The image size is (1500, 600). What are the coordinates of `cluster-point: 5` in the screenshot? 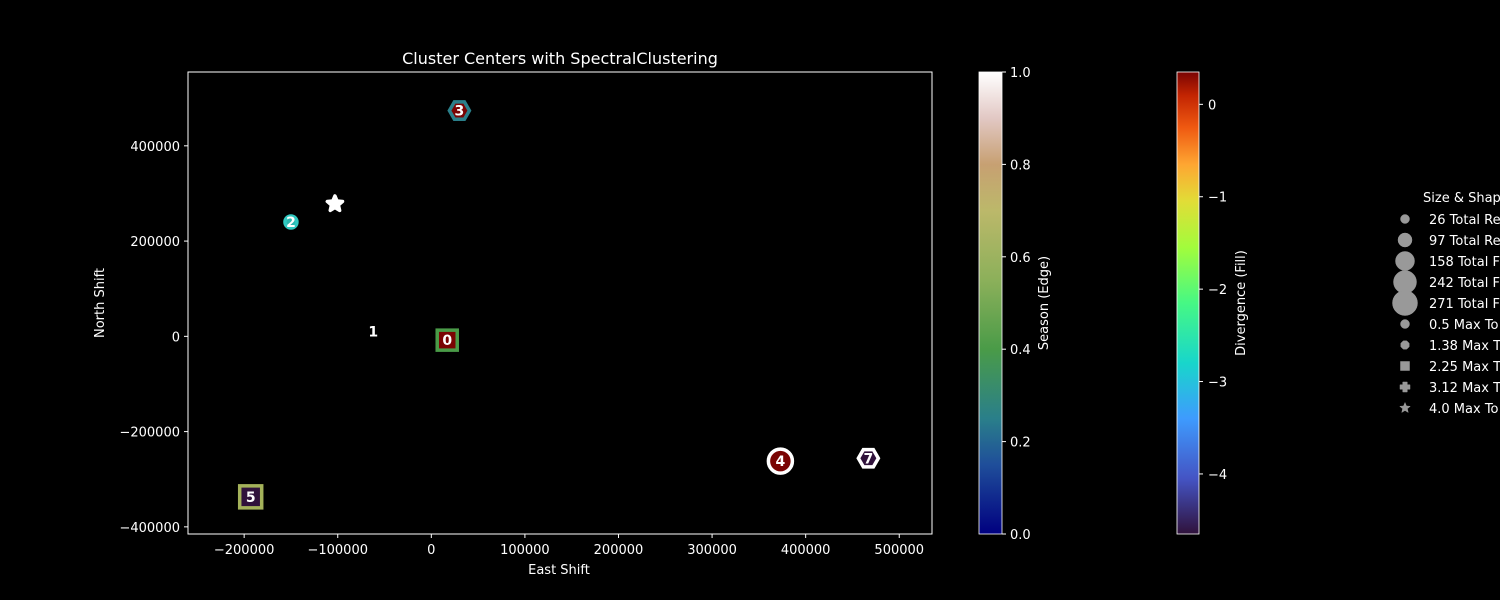 It's located at (250, 497).